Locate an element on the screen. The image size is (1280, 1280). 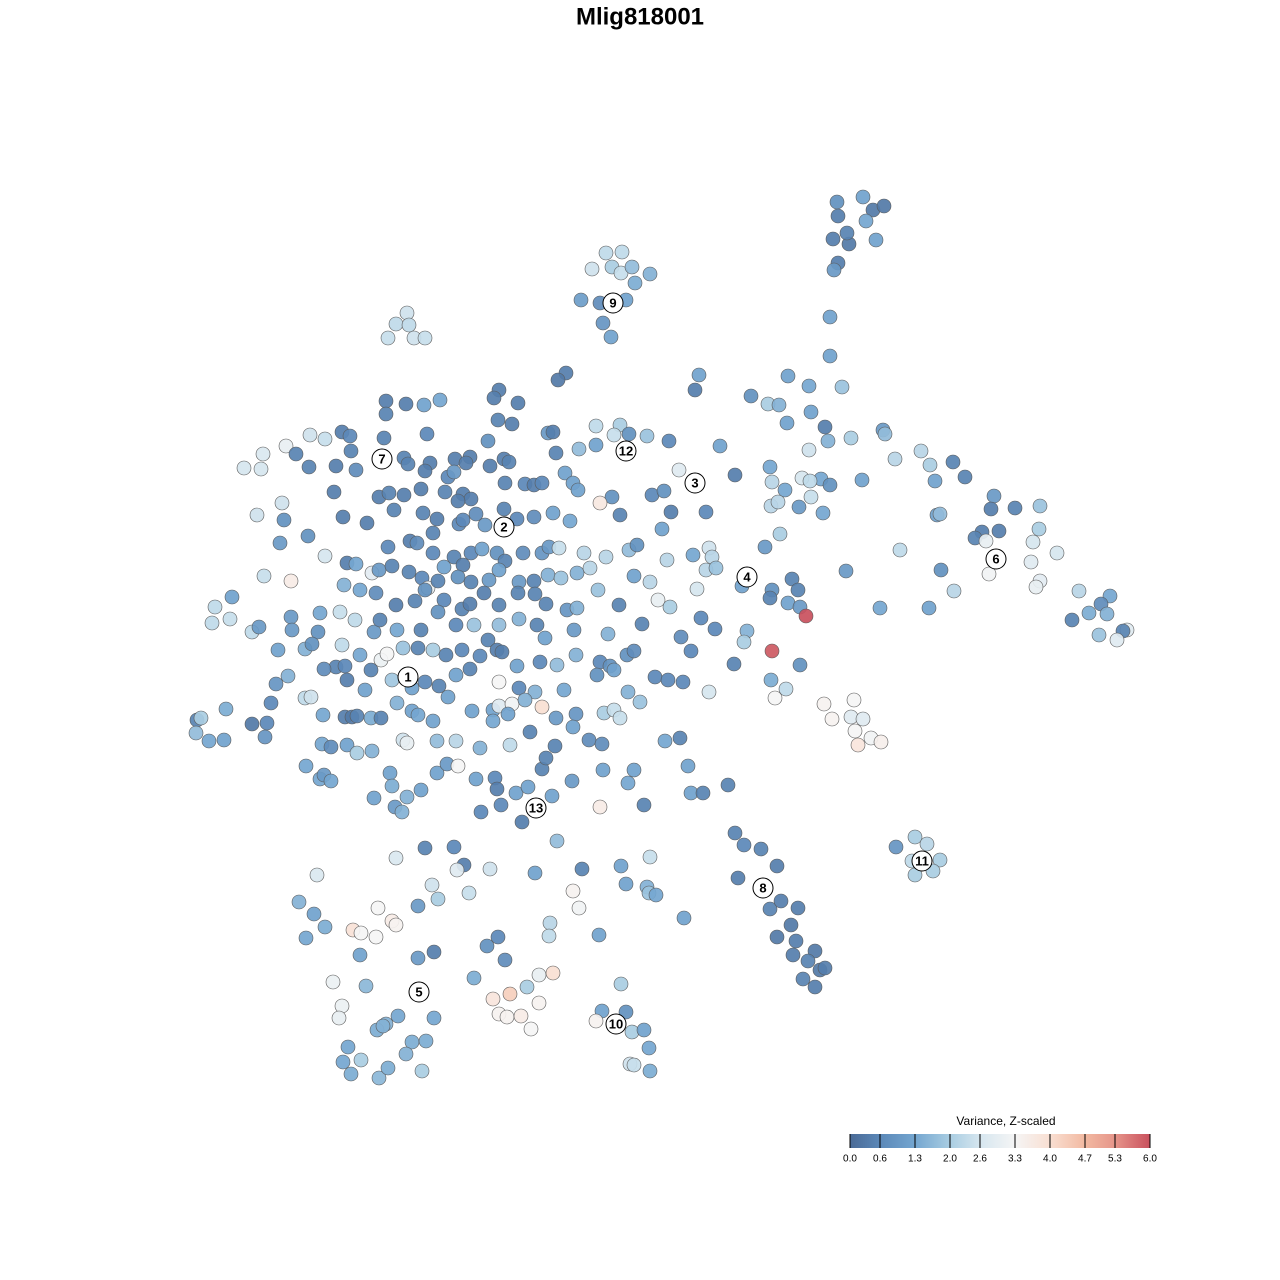
colorbar-tick-label: 2.0 is located at coordinates (950, 1159).